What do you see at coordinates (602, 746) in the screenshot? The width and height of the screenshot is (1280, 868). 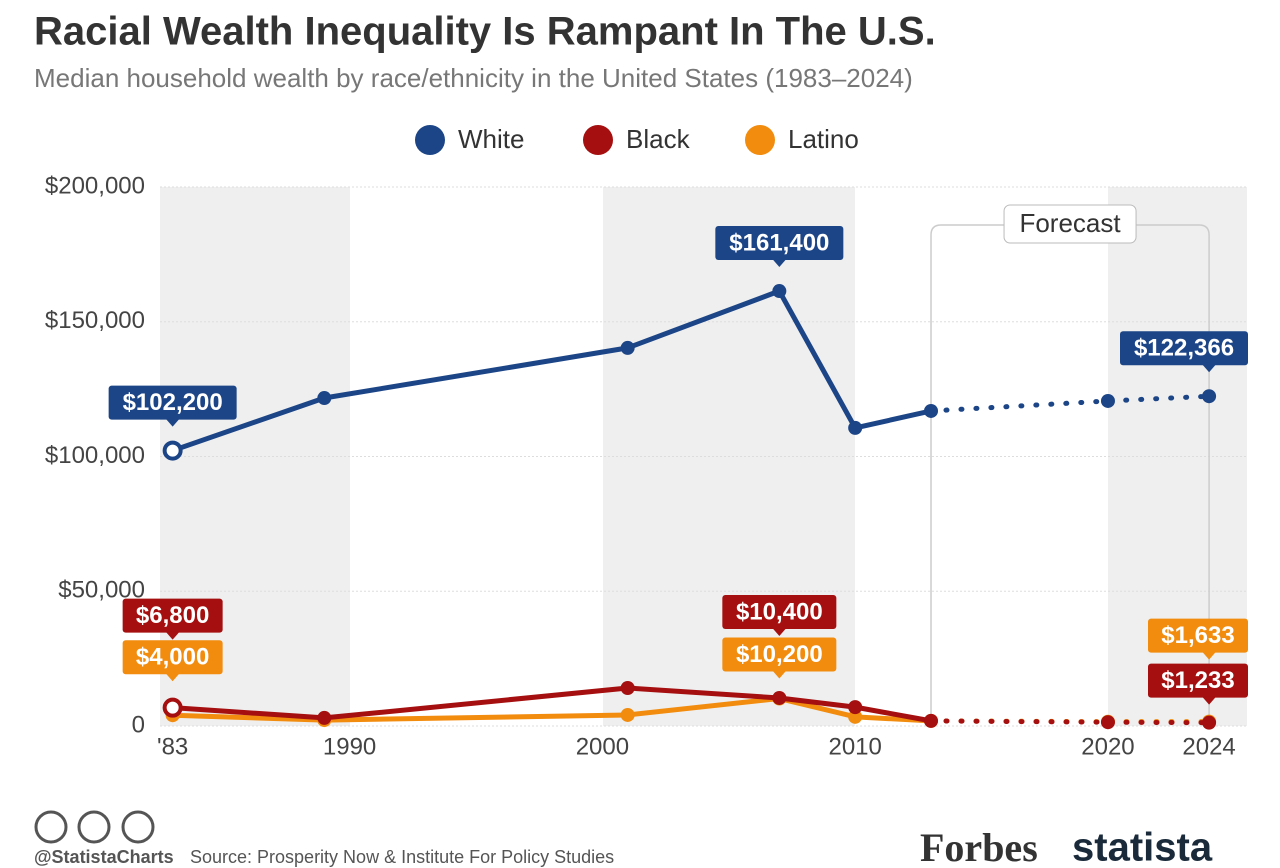 I see `x-tick-label: 2000` at bounding box center [602, 746].